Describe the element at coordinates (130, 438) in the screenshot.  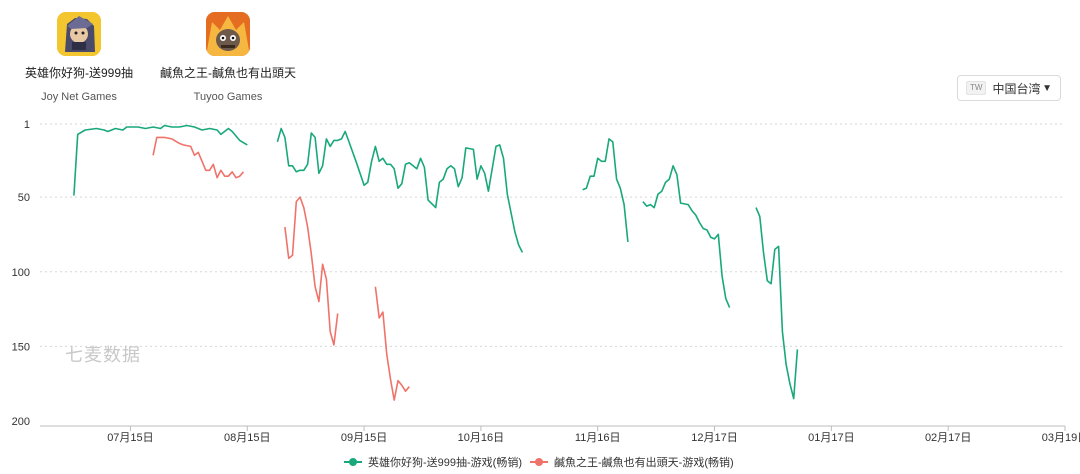
I see `x-tick-label: 07月15日` at that location.